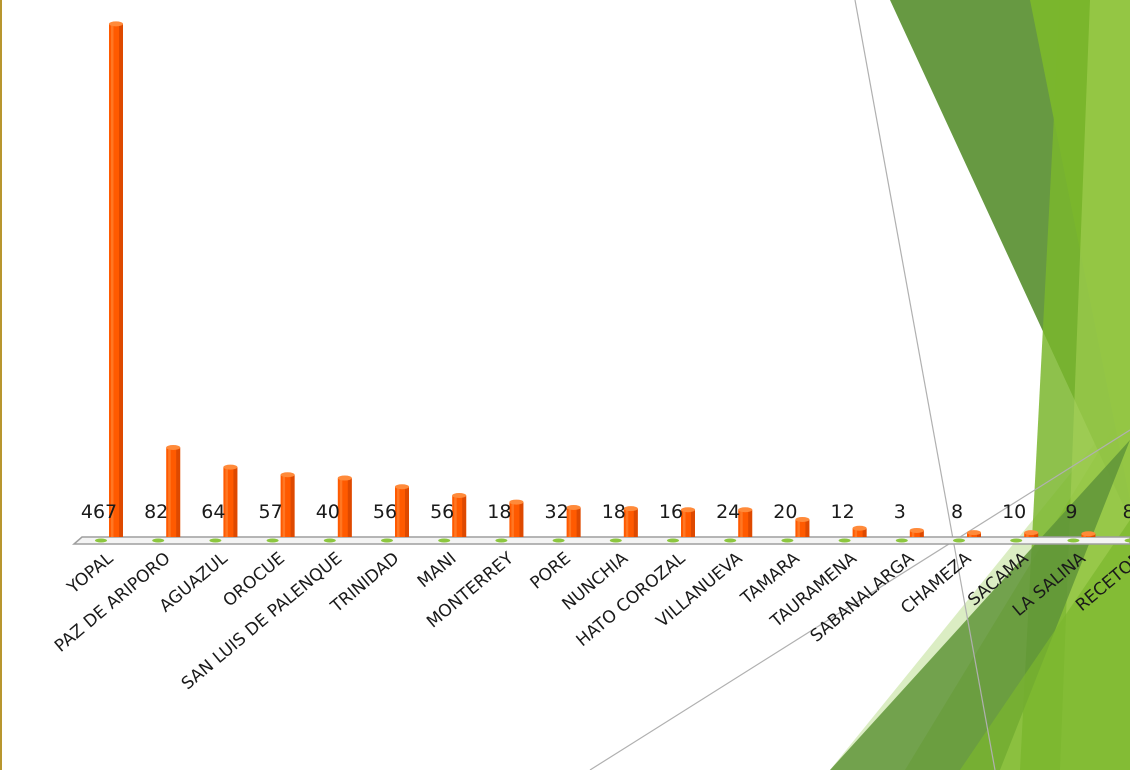  I want to click on data-label: 57, so click(271, 512).